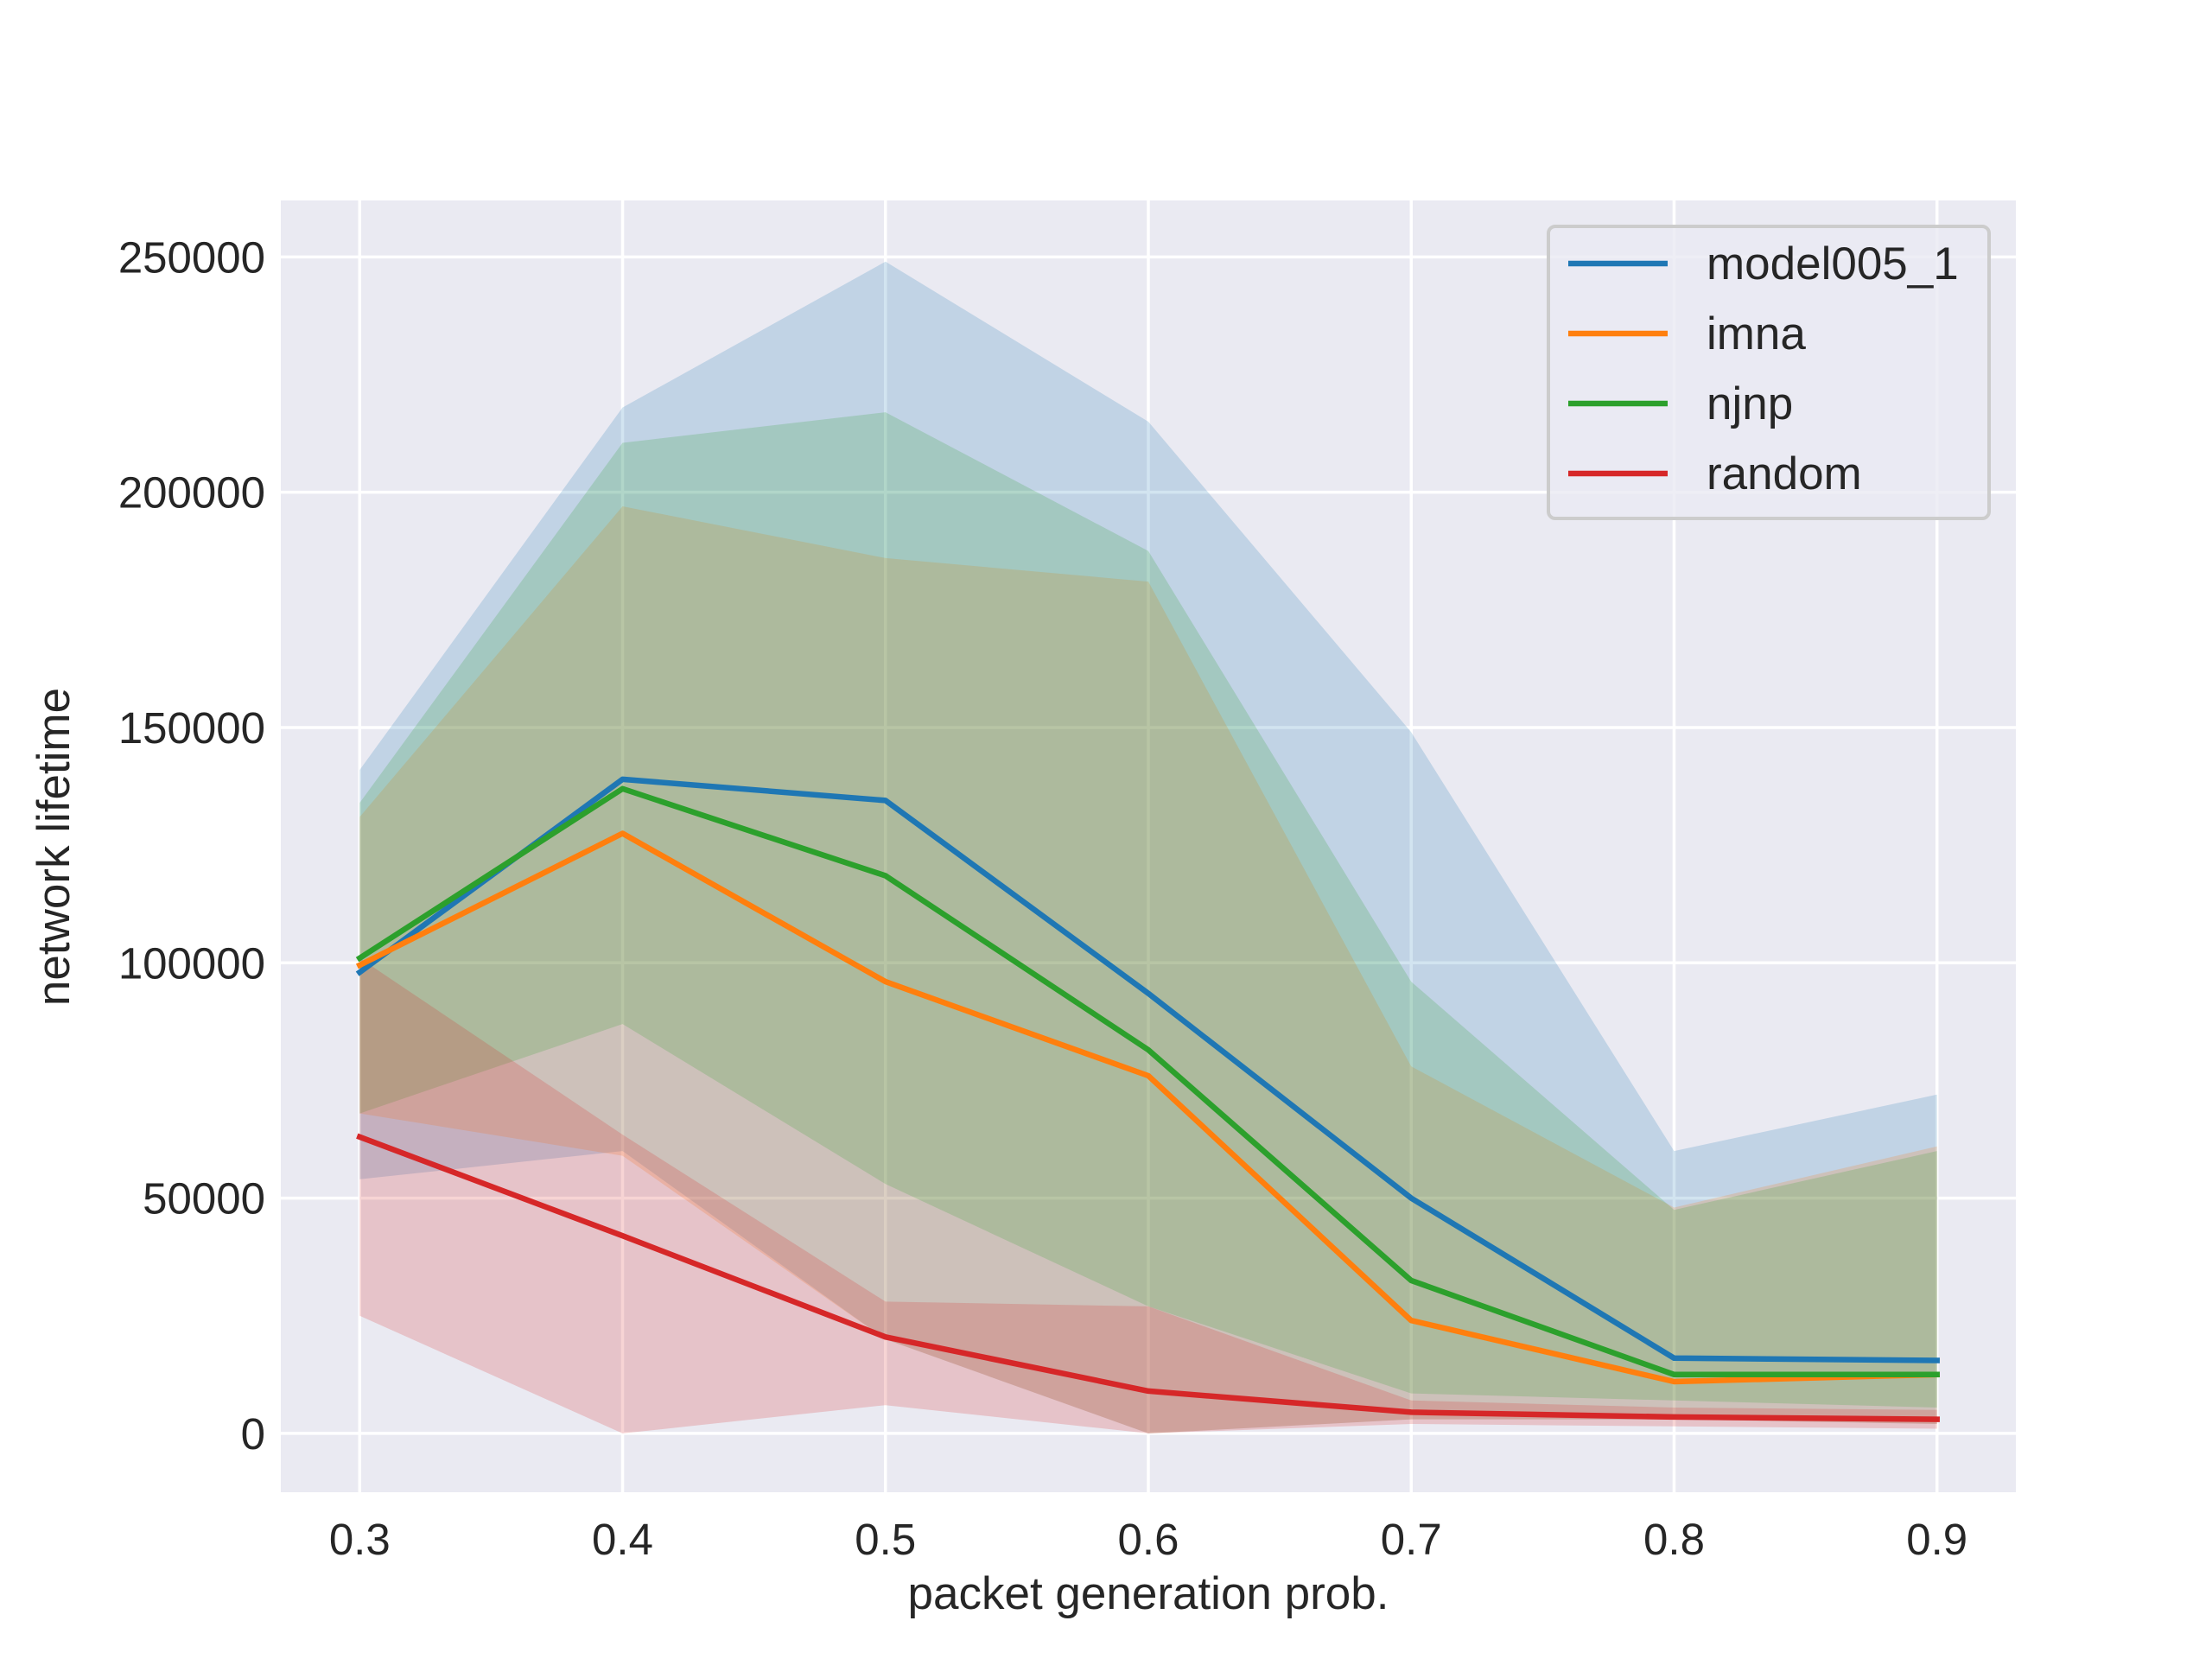  What do you see at coordinates (191, 845) in the screenshot?
I see `y-tick-labels: 0 50000 100000 150000 200000 250000` at bounding box center [191, 845].